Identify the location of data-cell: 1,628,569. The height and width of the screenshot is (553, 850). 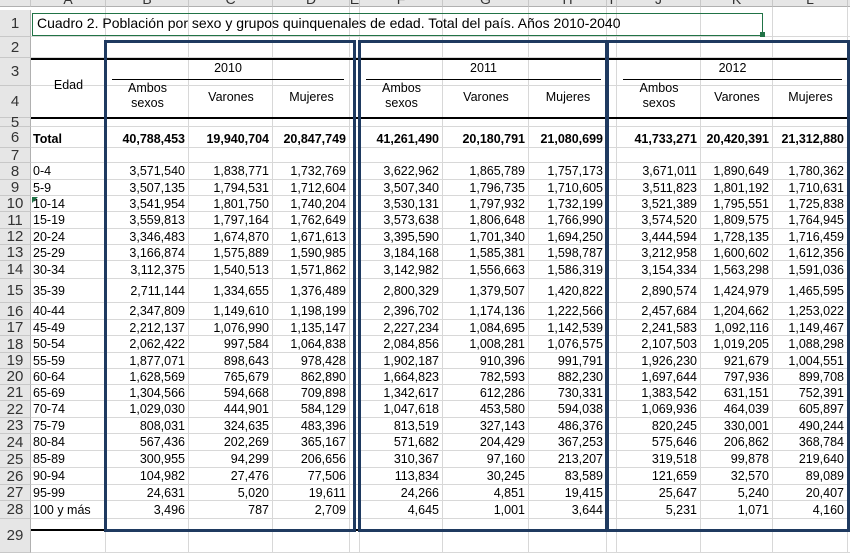
(157, 377).